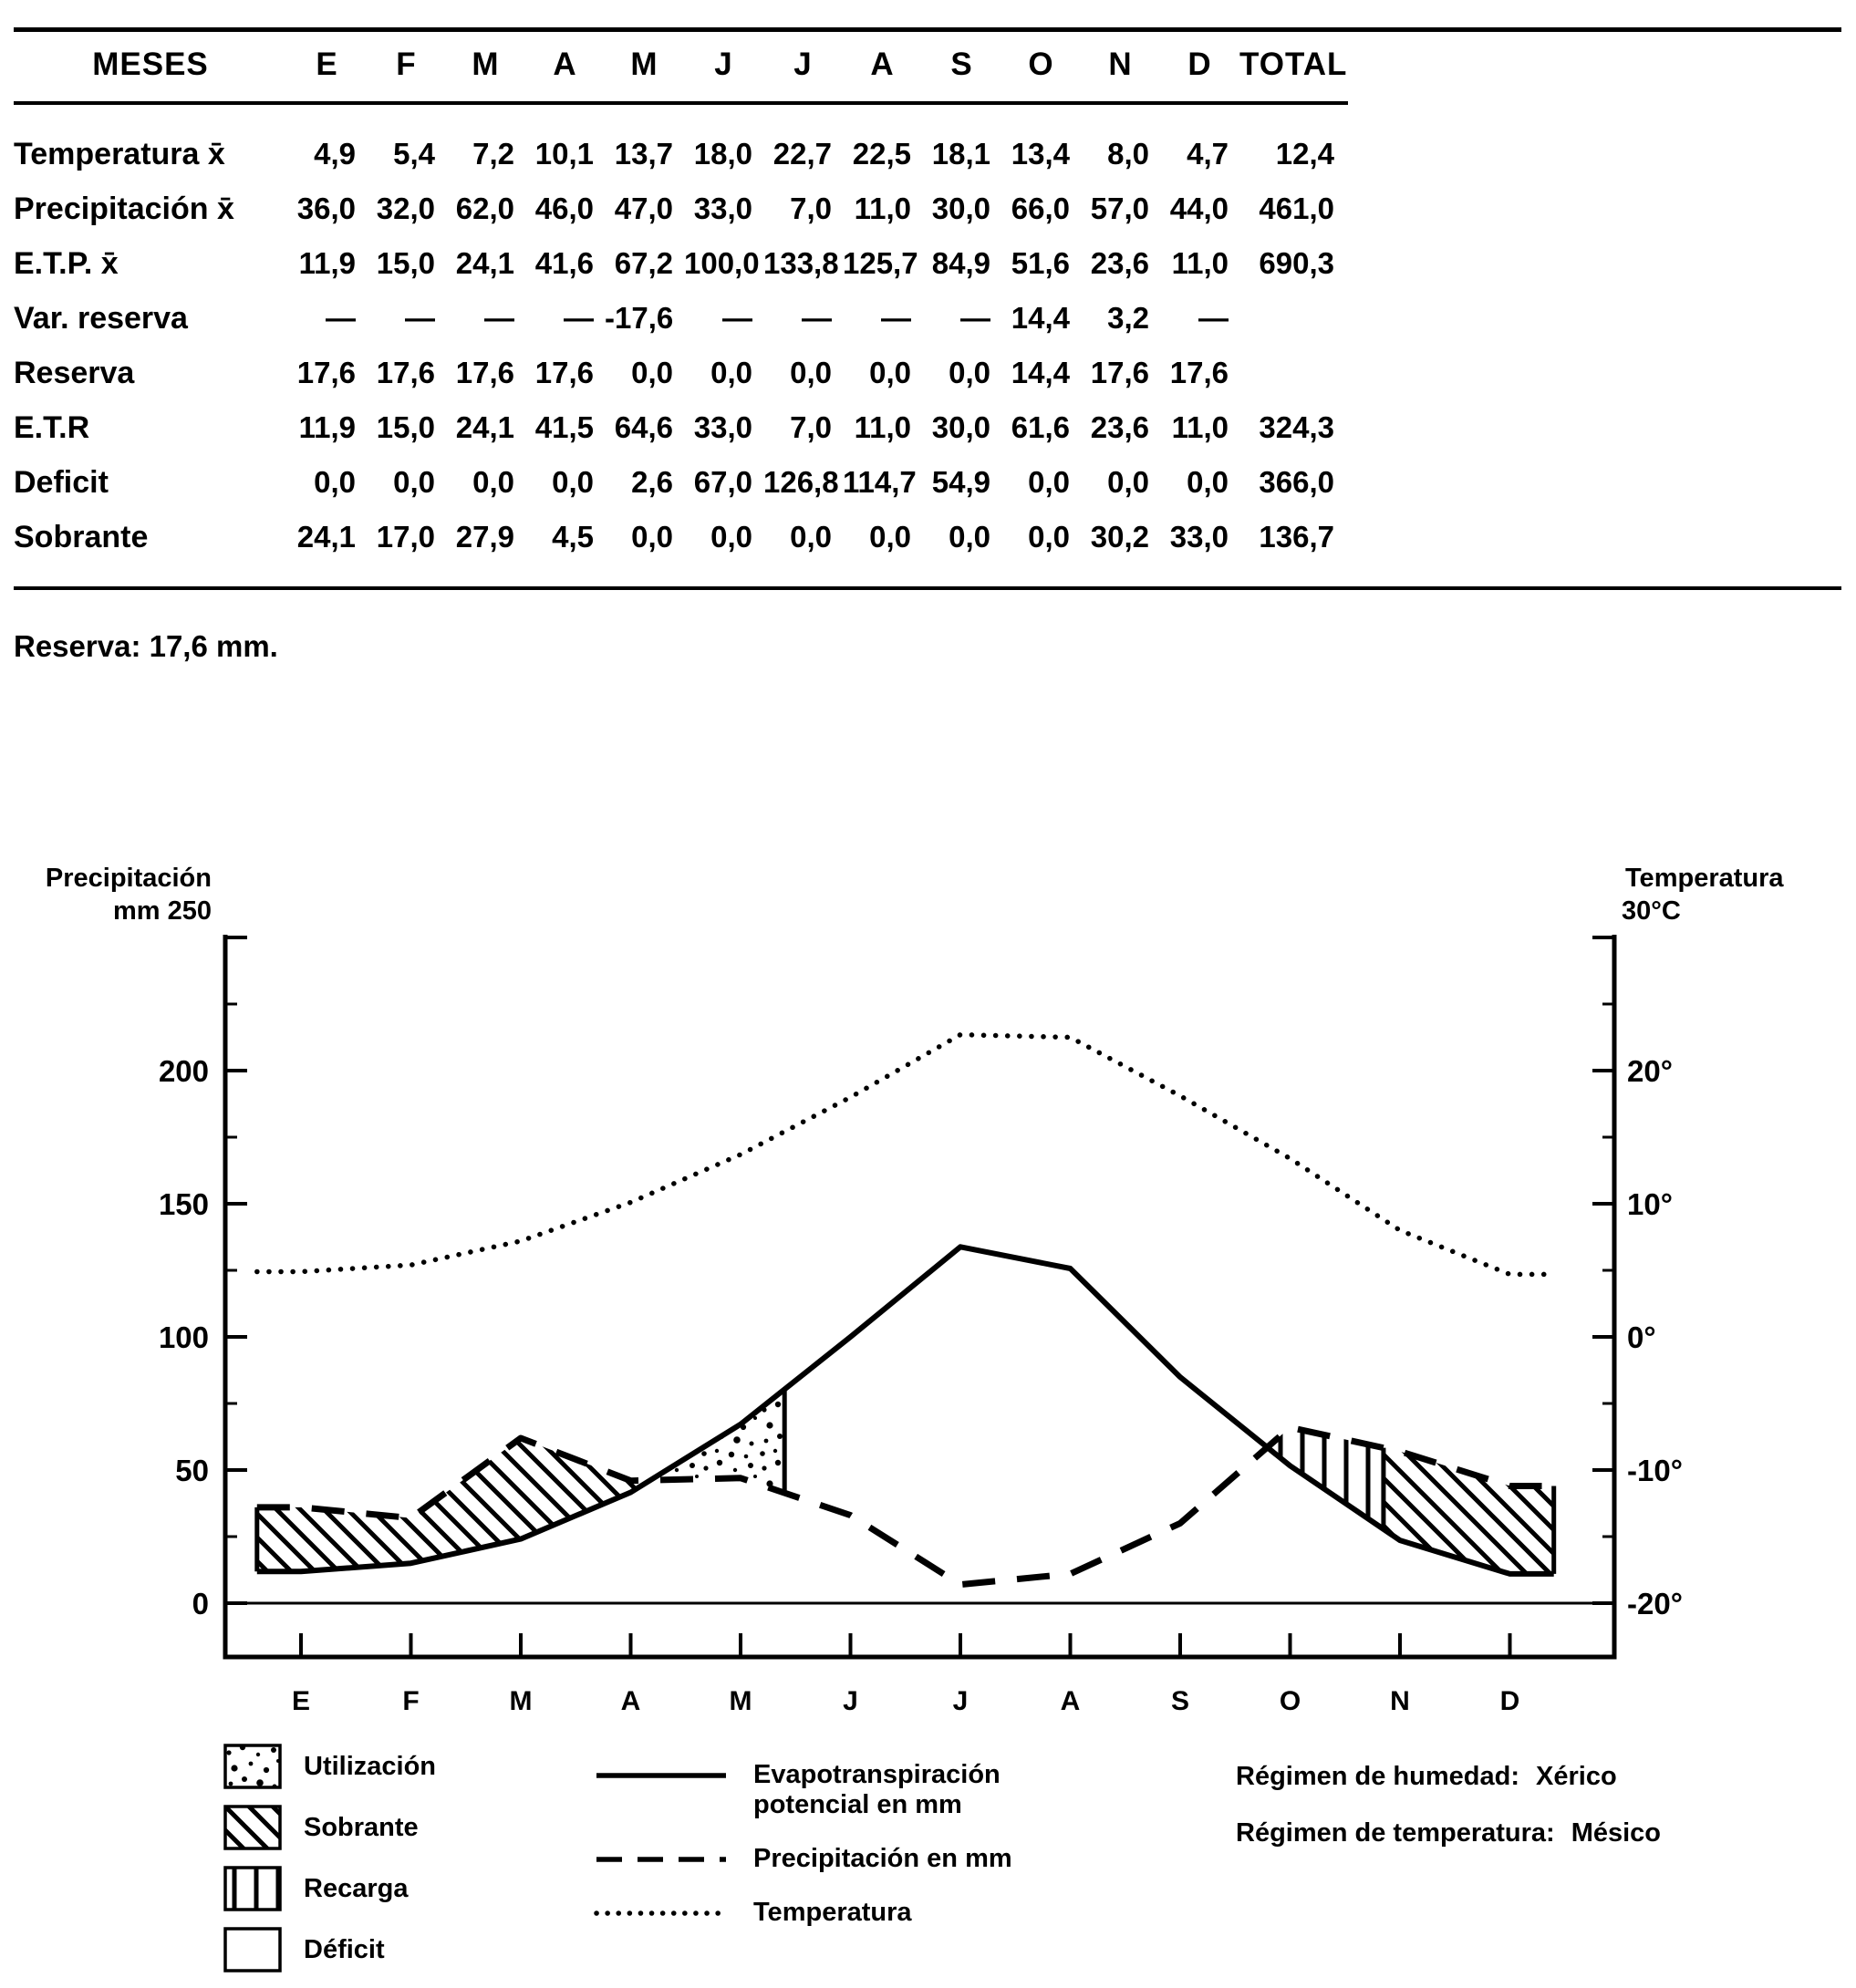 The height and width of the screenshot is (1988, 1856). What do you see at coordinates (652, 482) in the screenshot?
I see `table-cell: 2,6` at bounding box center [652, 482].